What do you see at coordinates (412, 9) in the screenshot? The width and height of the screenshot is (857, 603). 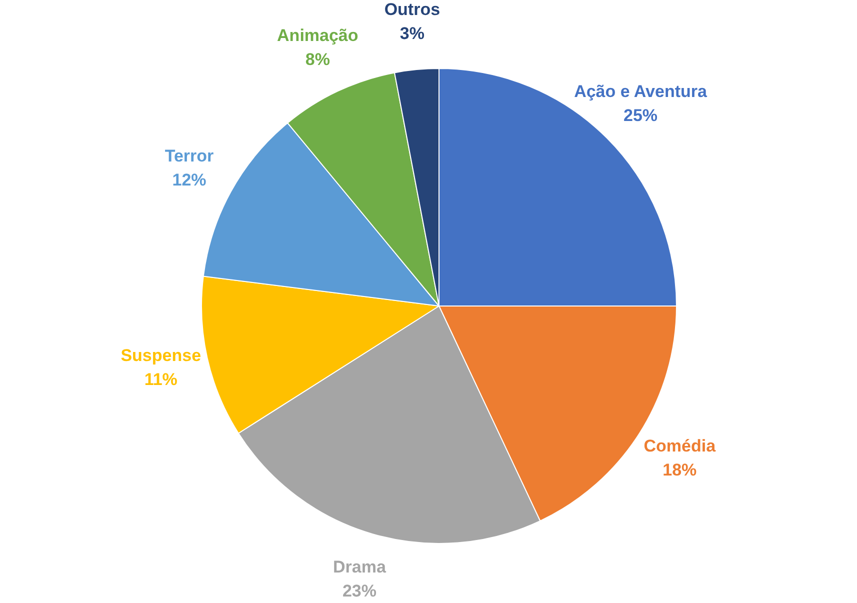 I see `slice-label: Outros` at bounding box center [412, 9].